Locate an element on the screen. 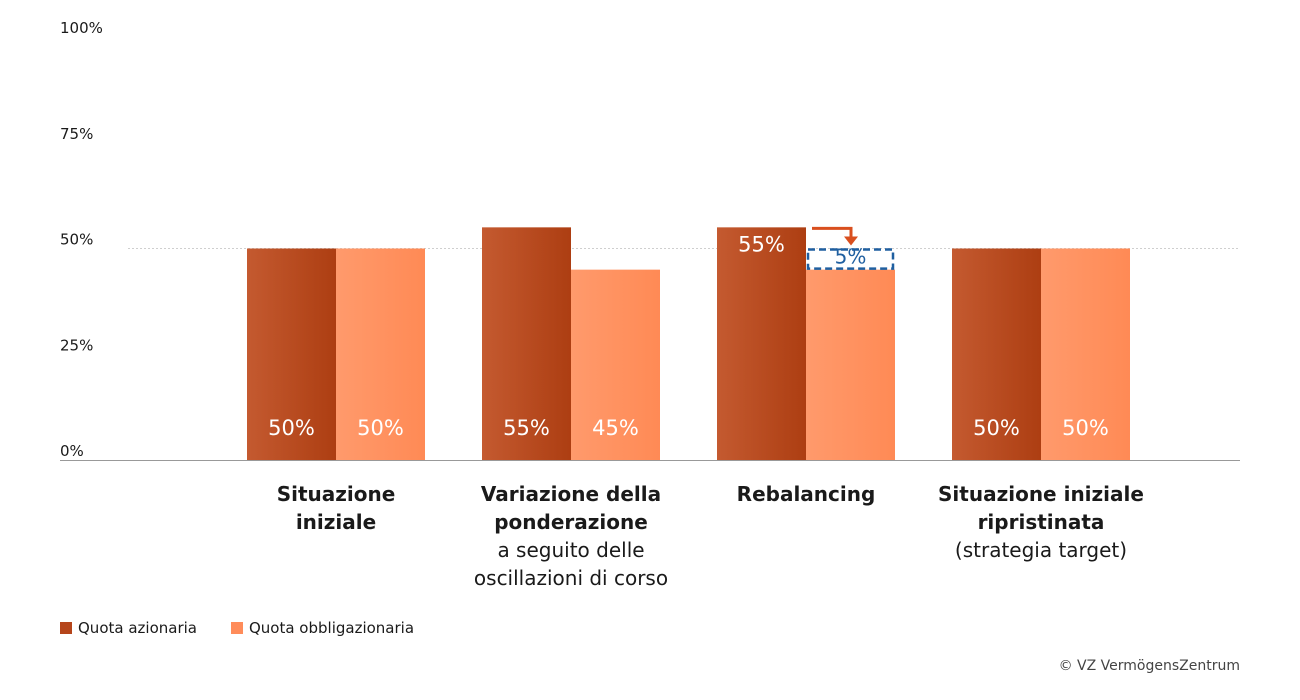  legend-swatch-equity is located at coordinates (66, 628).